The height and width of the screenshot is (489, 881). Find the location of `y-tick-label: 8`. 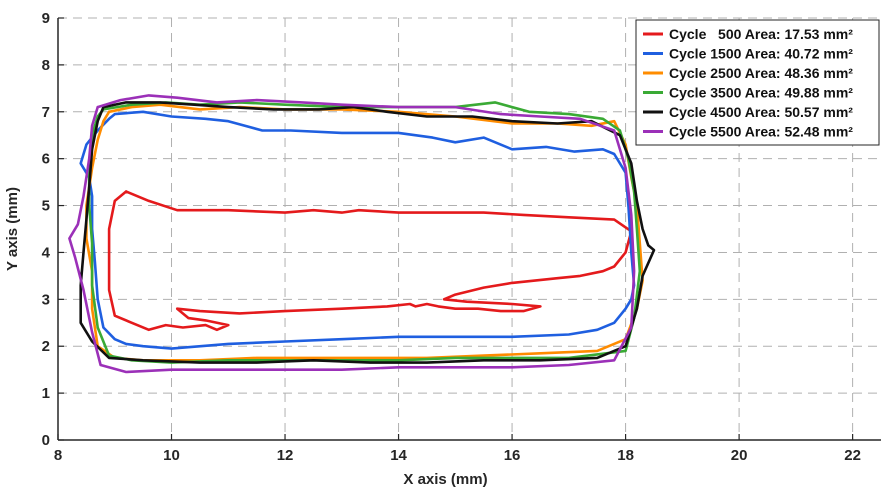

y-tick-label: 8 is located at coordinates (46, 65).